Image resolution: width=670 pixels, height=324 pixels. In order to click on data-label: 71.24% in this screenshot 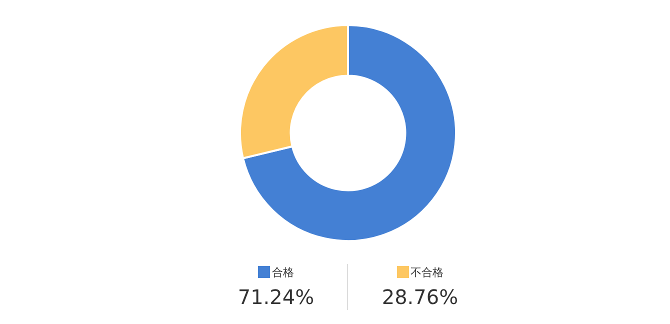, I will do `click(276, 297)`.